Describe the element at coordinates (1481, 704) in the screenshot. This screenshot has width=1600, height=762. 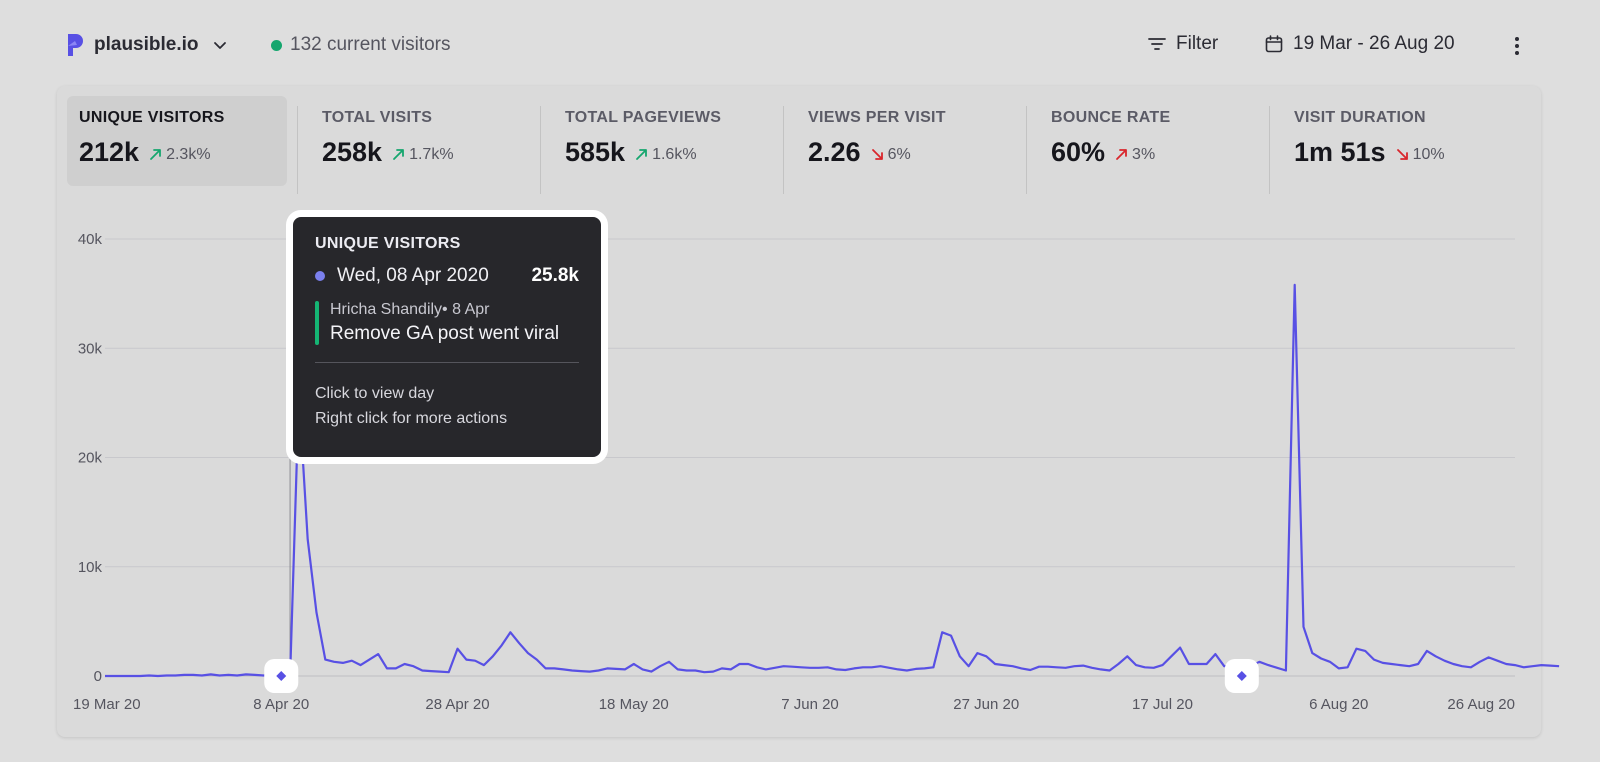
I see `x-tick-label: 26 Aug 20` at that location.